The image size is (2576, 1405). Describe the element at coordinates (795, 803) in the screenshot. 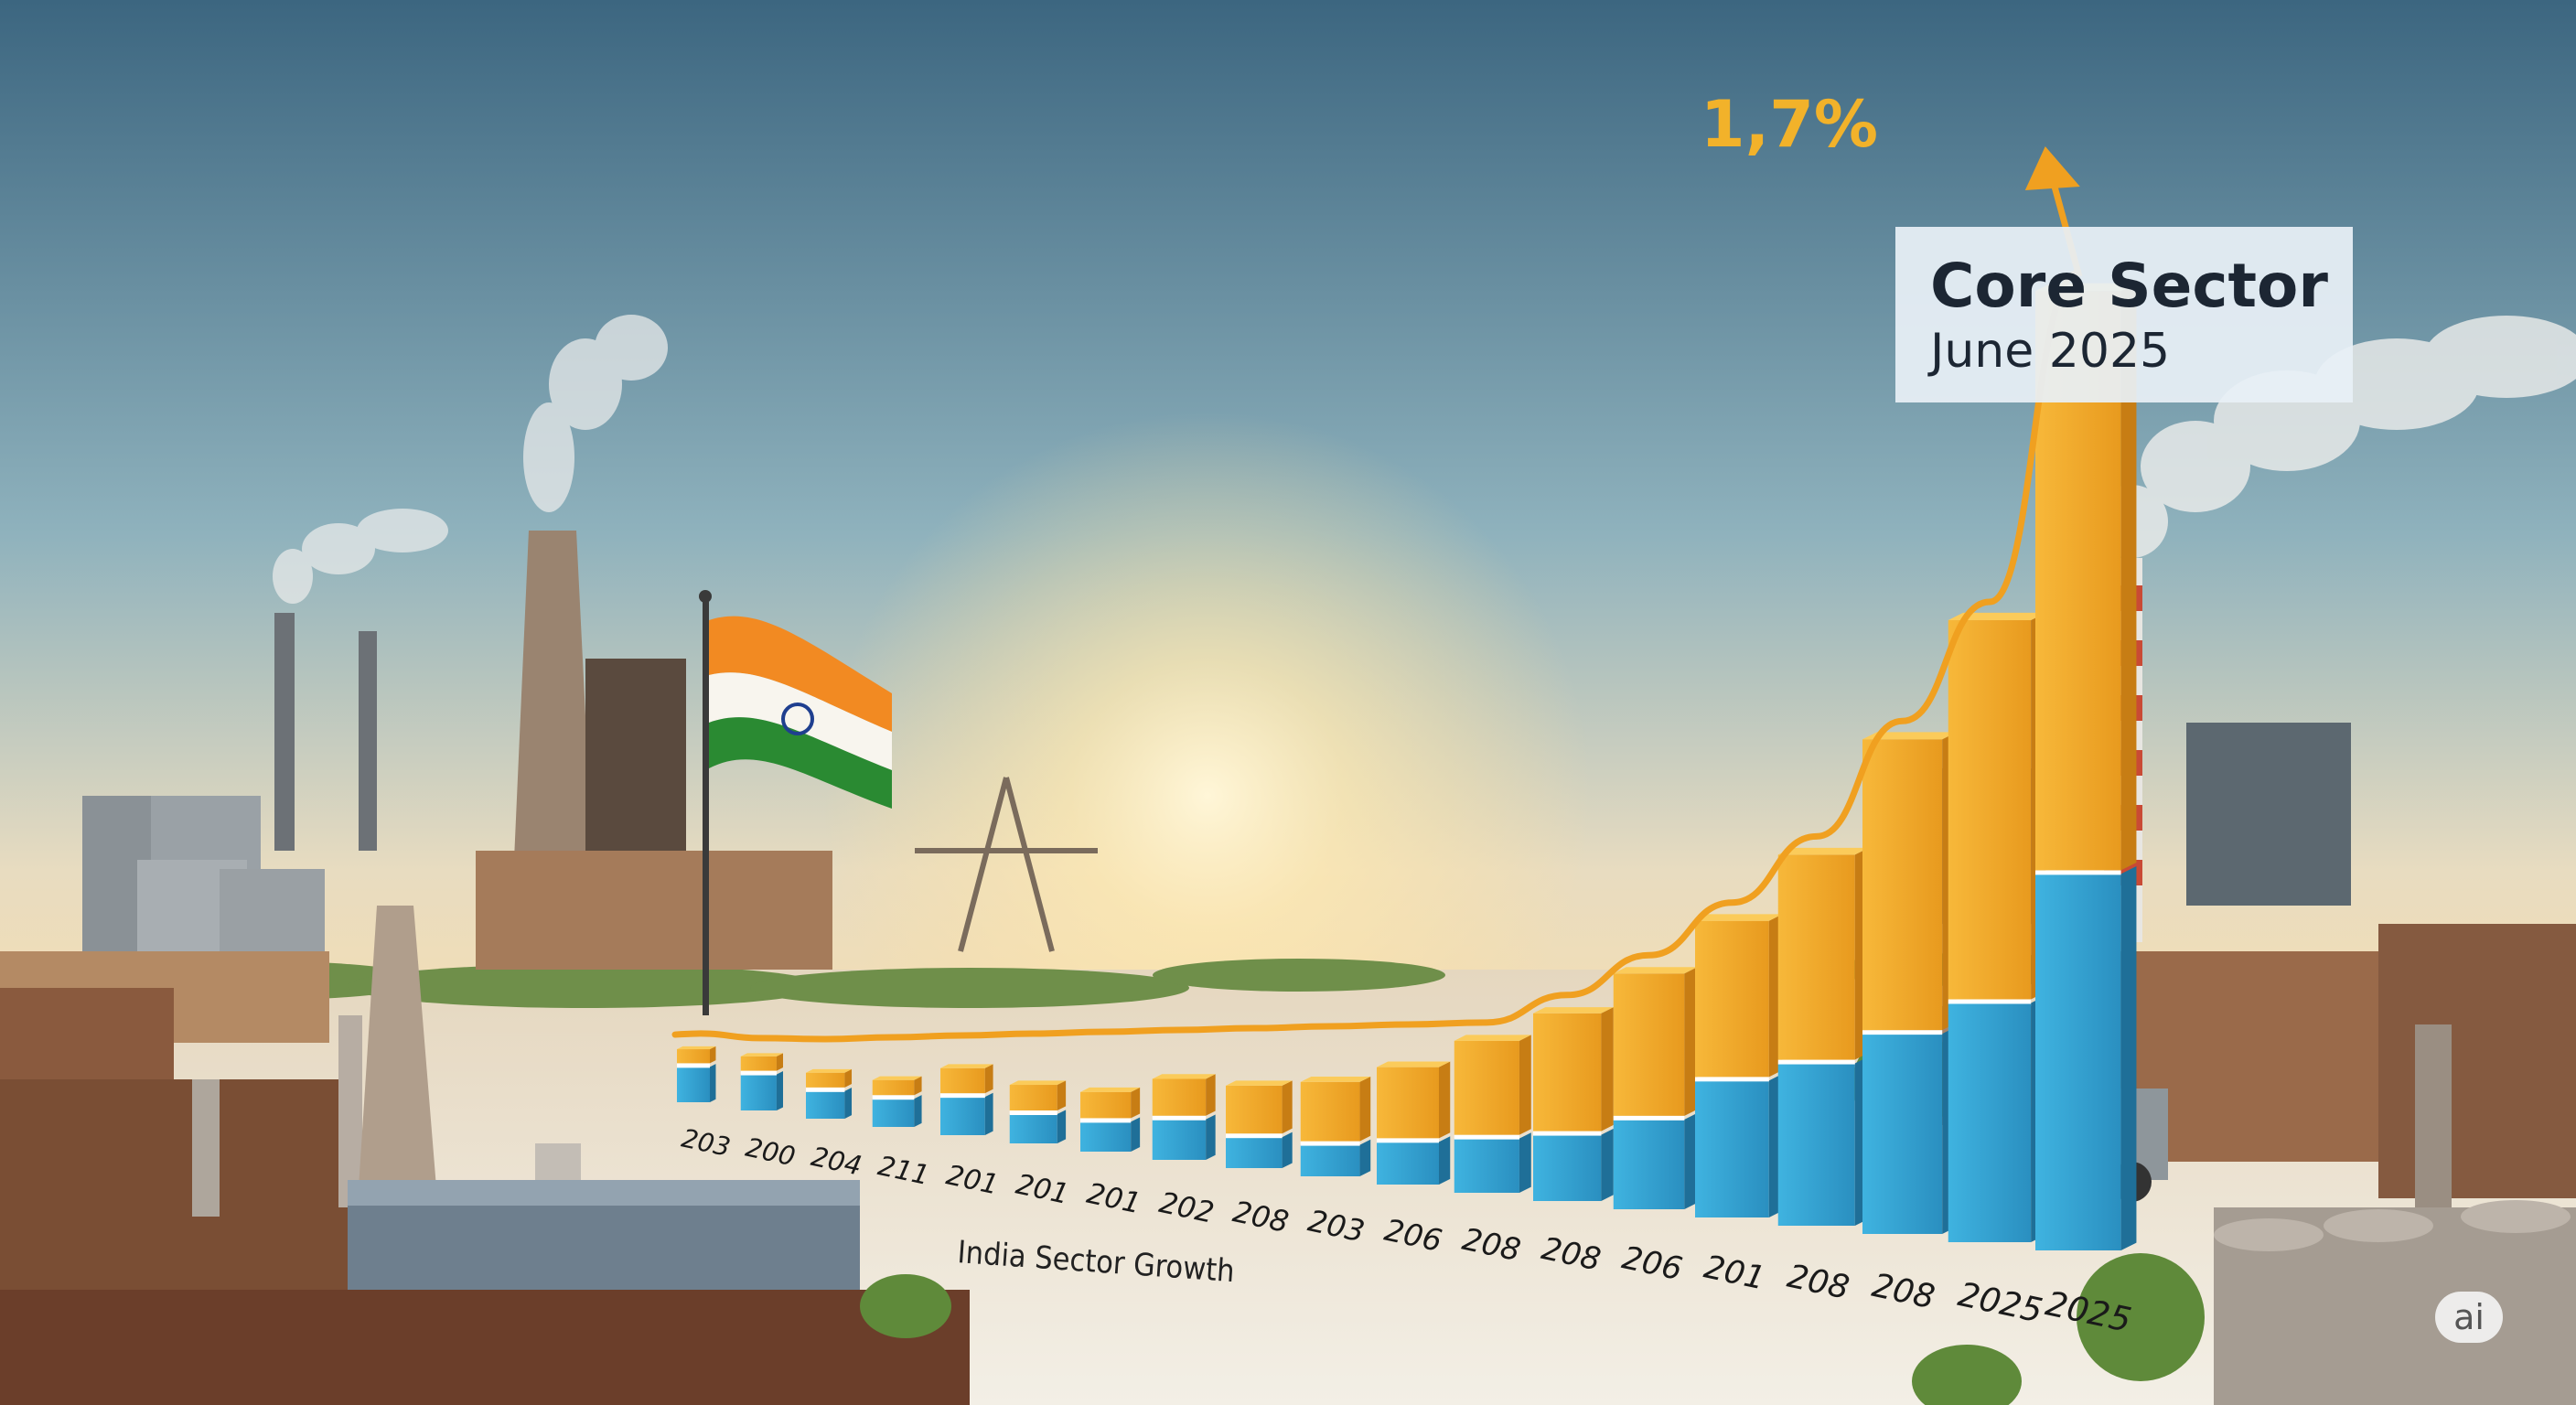

I see `india-flag` at that location.